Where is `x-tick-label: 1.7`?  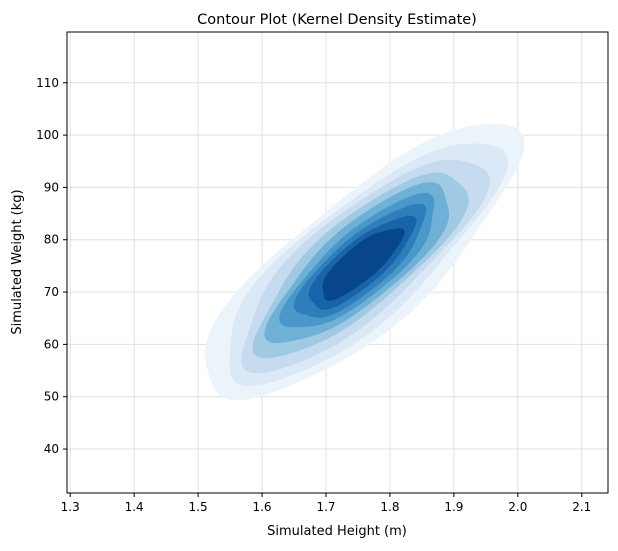 x-tick-label: 1.7 is located at coordinates (325, 507).